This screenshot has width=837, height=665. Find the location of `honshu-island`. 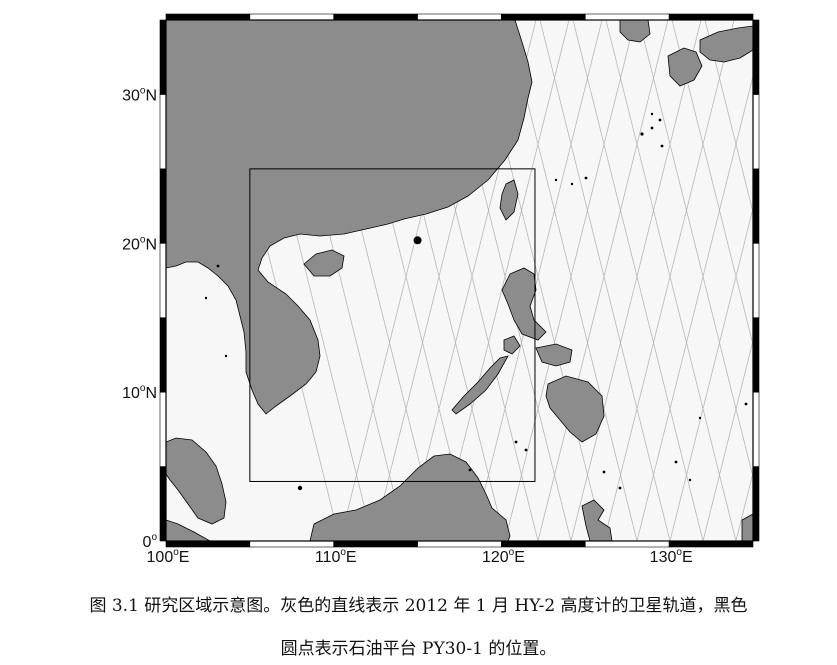

honshu-island is located at coordinates (726, 44).